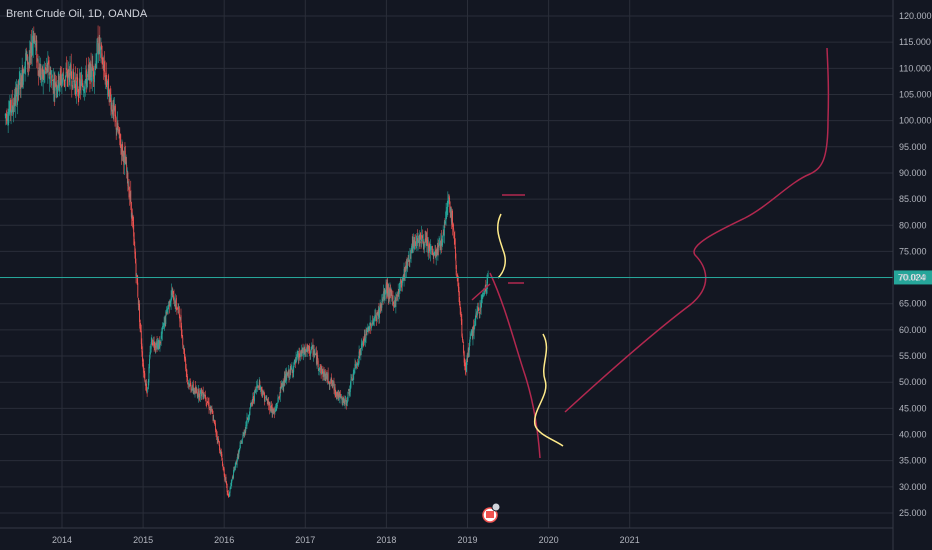  I want to click on yellow-wave-lower, so click(549, 390).